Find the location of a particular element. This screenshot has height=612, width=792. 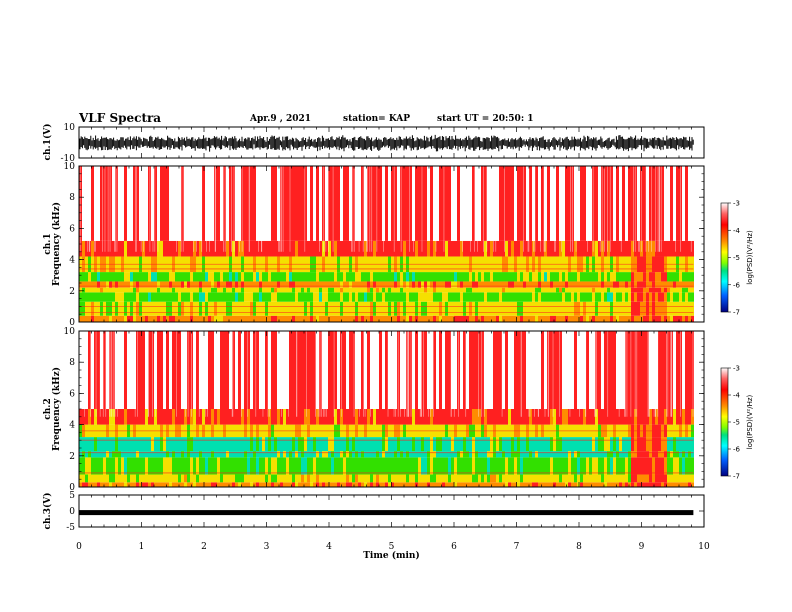

x-tick-label: 4 is located at coordinates (329, 547).